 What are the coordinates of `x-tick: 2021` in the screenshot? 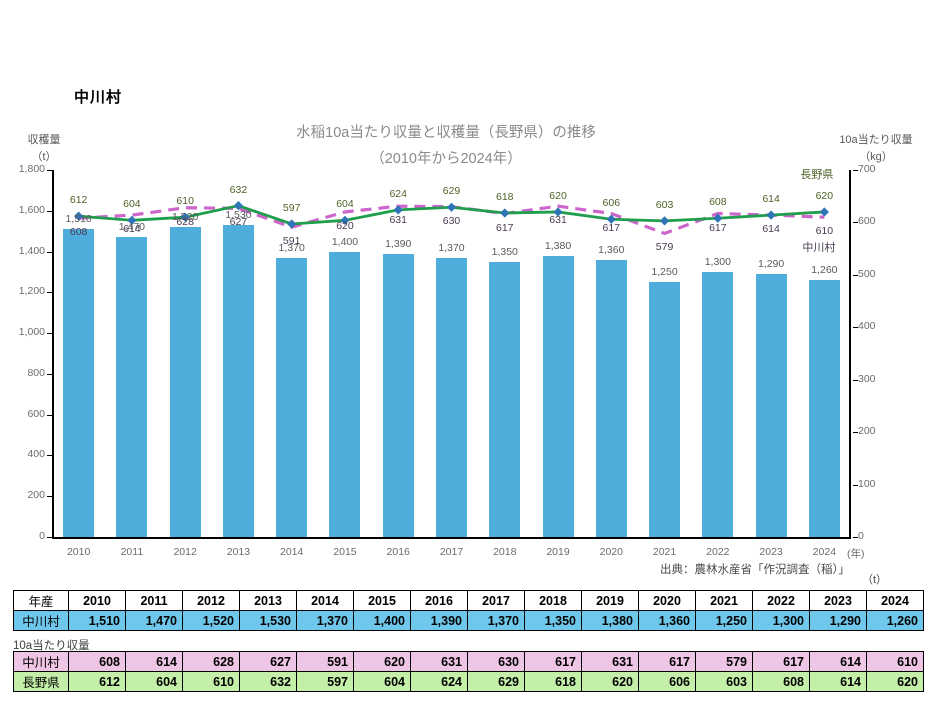 It's located at (664, 552).